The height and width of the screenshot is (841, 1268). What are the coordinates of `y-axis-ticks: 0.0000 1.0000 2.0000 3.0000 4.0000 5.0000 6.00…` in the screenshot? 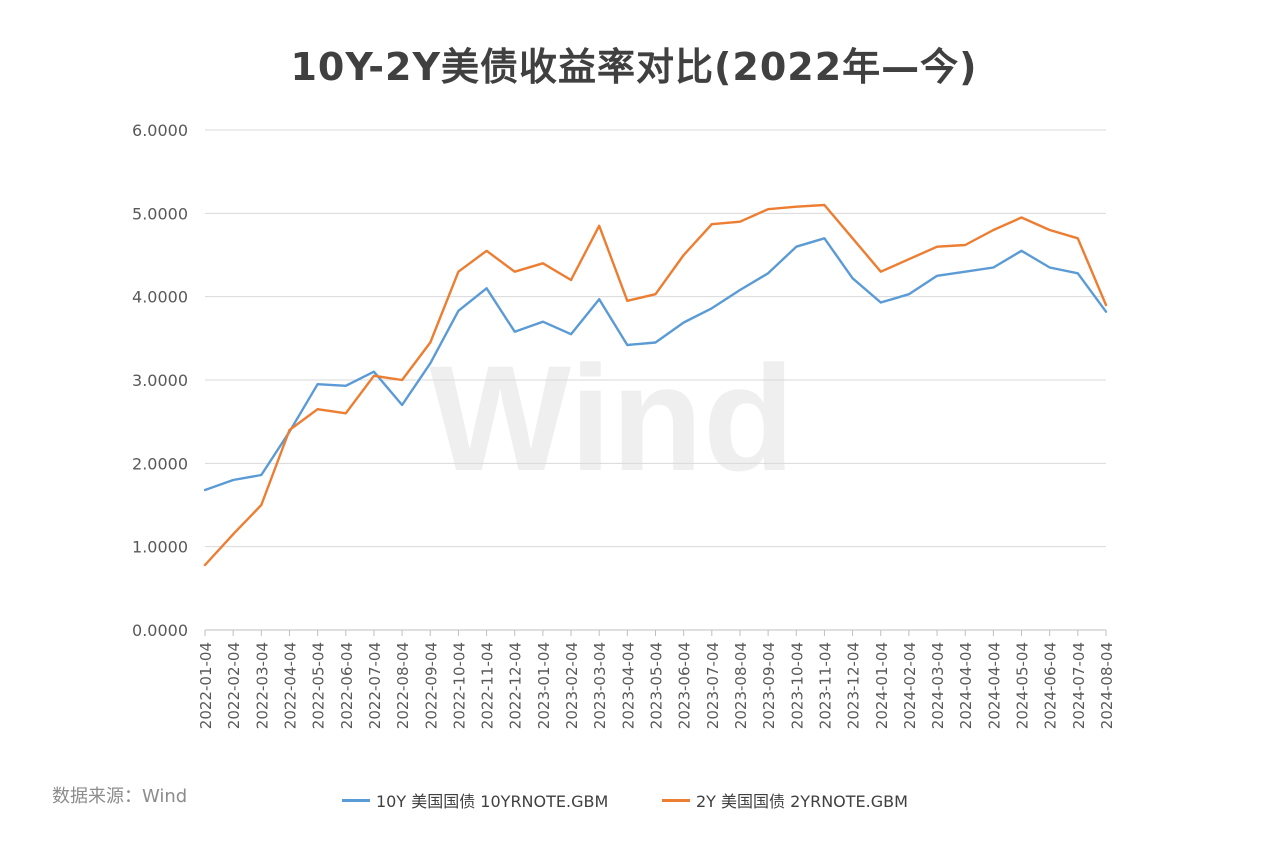 It's located at (160, 380).